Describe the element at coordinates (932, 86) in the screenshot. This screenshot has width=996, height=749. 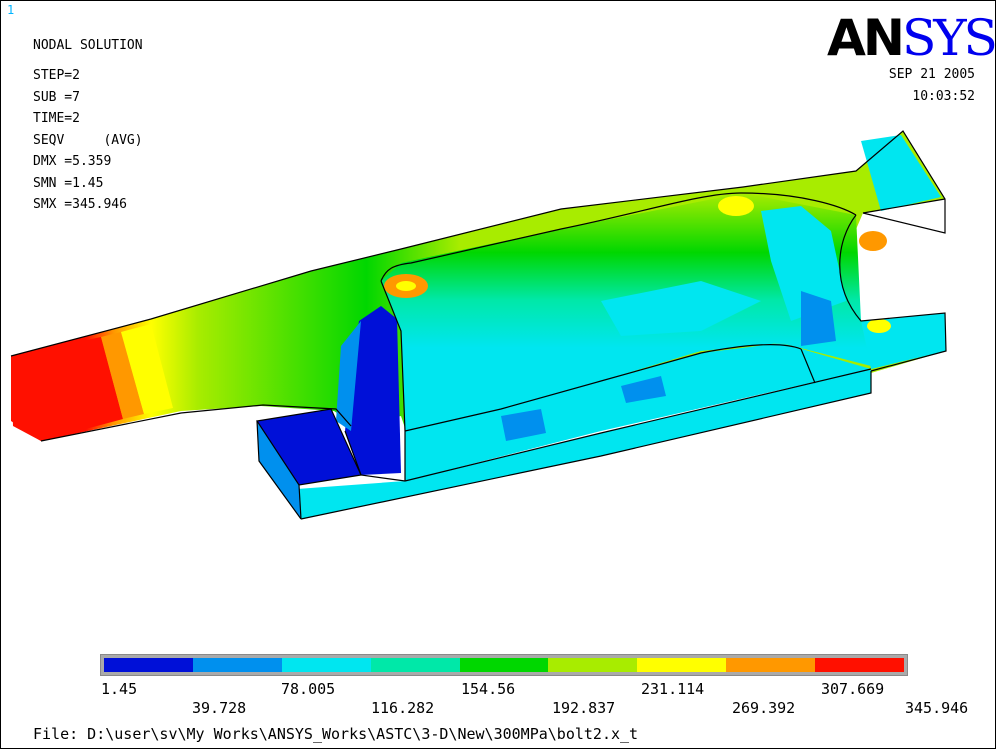
I see `date-time: SEP 21 2005 10:03:52` at that location.